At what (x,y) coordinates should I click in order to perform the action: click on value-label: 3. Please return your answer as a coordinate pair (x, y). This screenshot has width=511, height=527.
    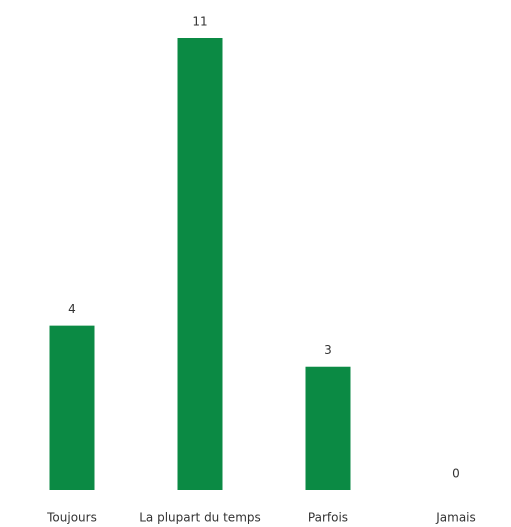
    Looking at the image, I should click on (328, 350).